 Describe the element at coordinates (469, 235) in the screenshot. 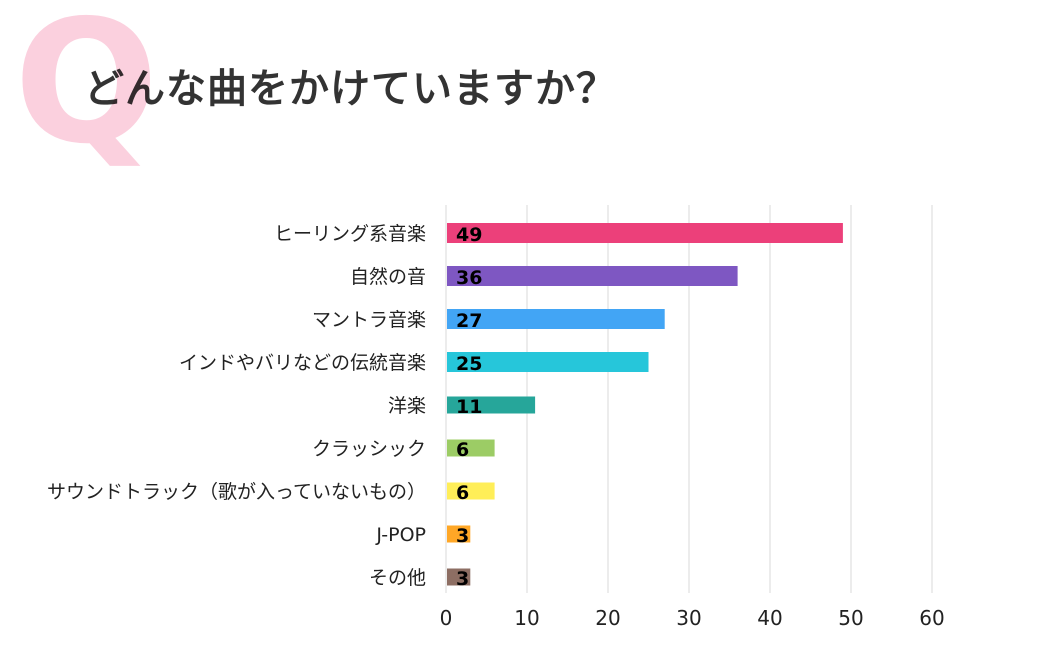

I see `data-label: 49` at that location.